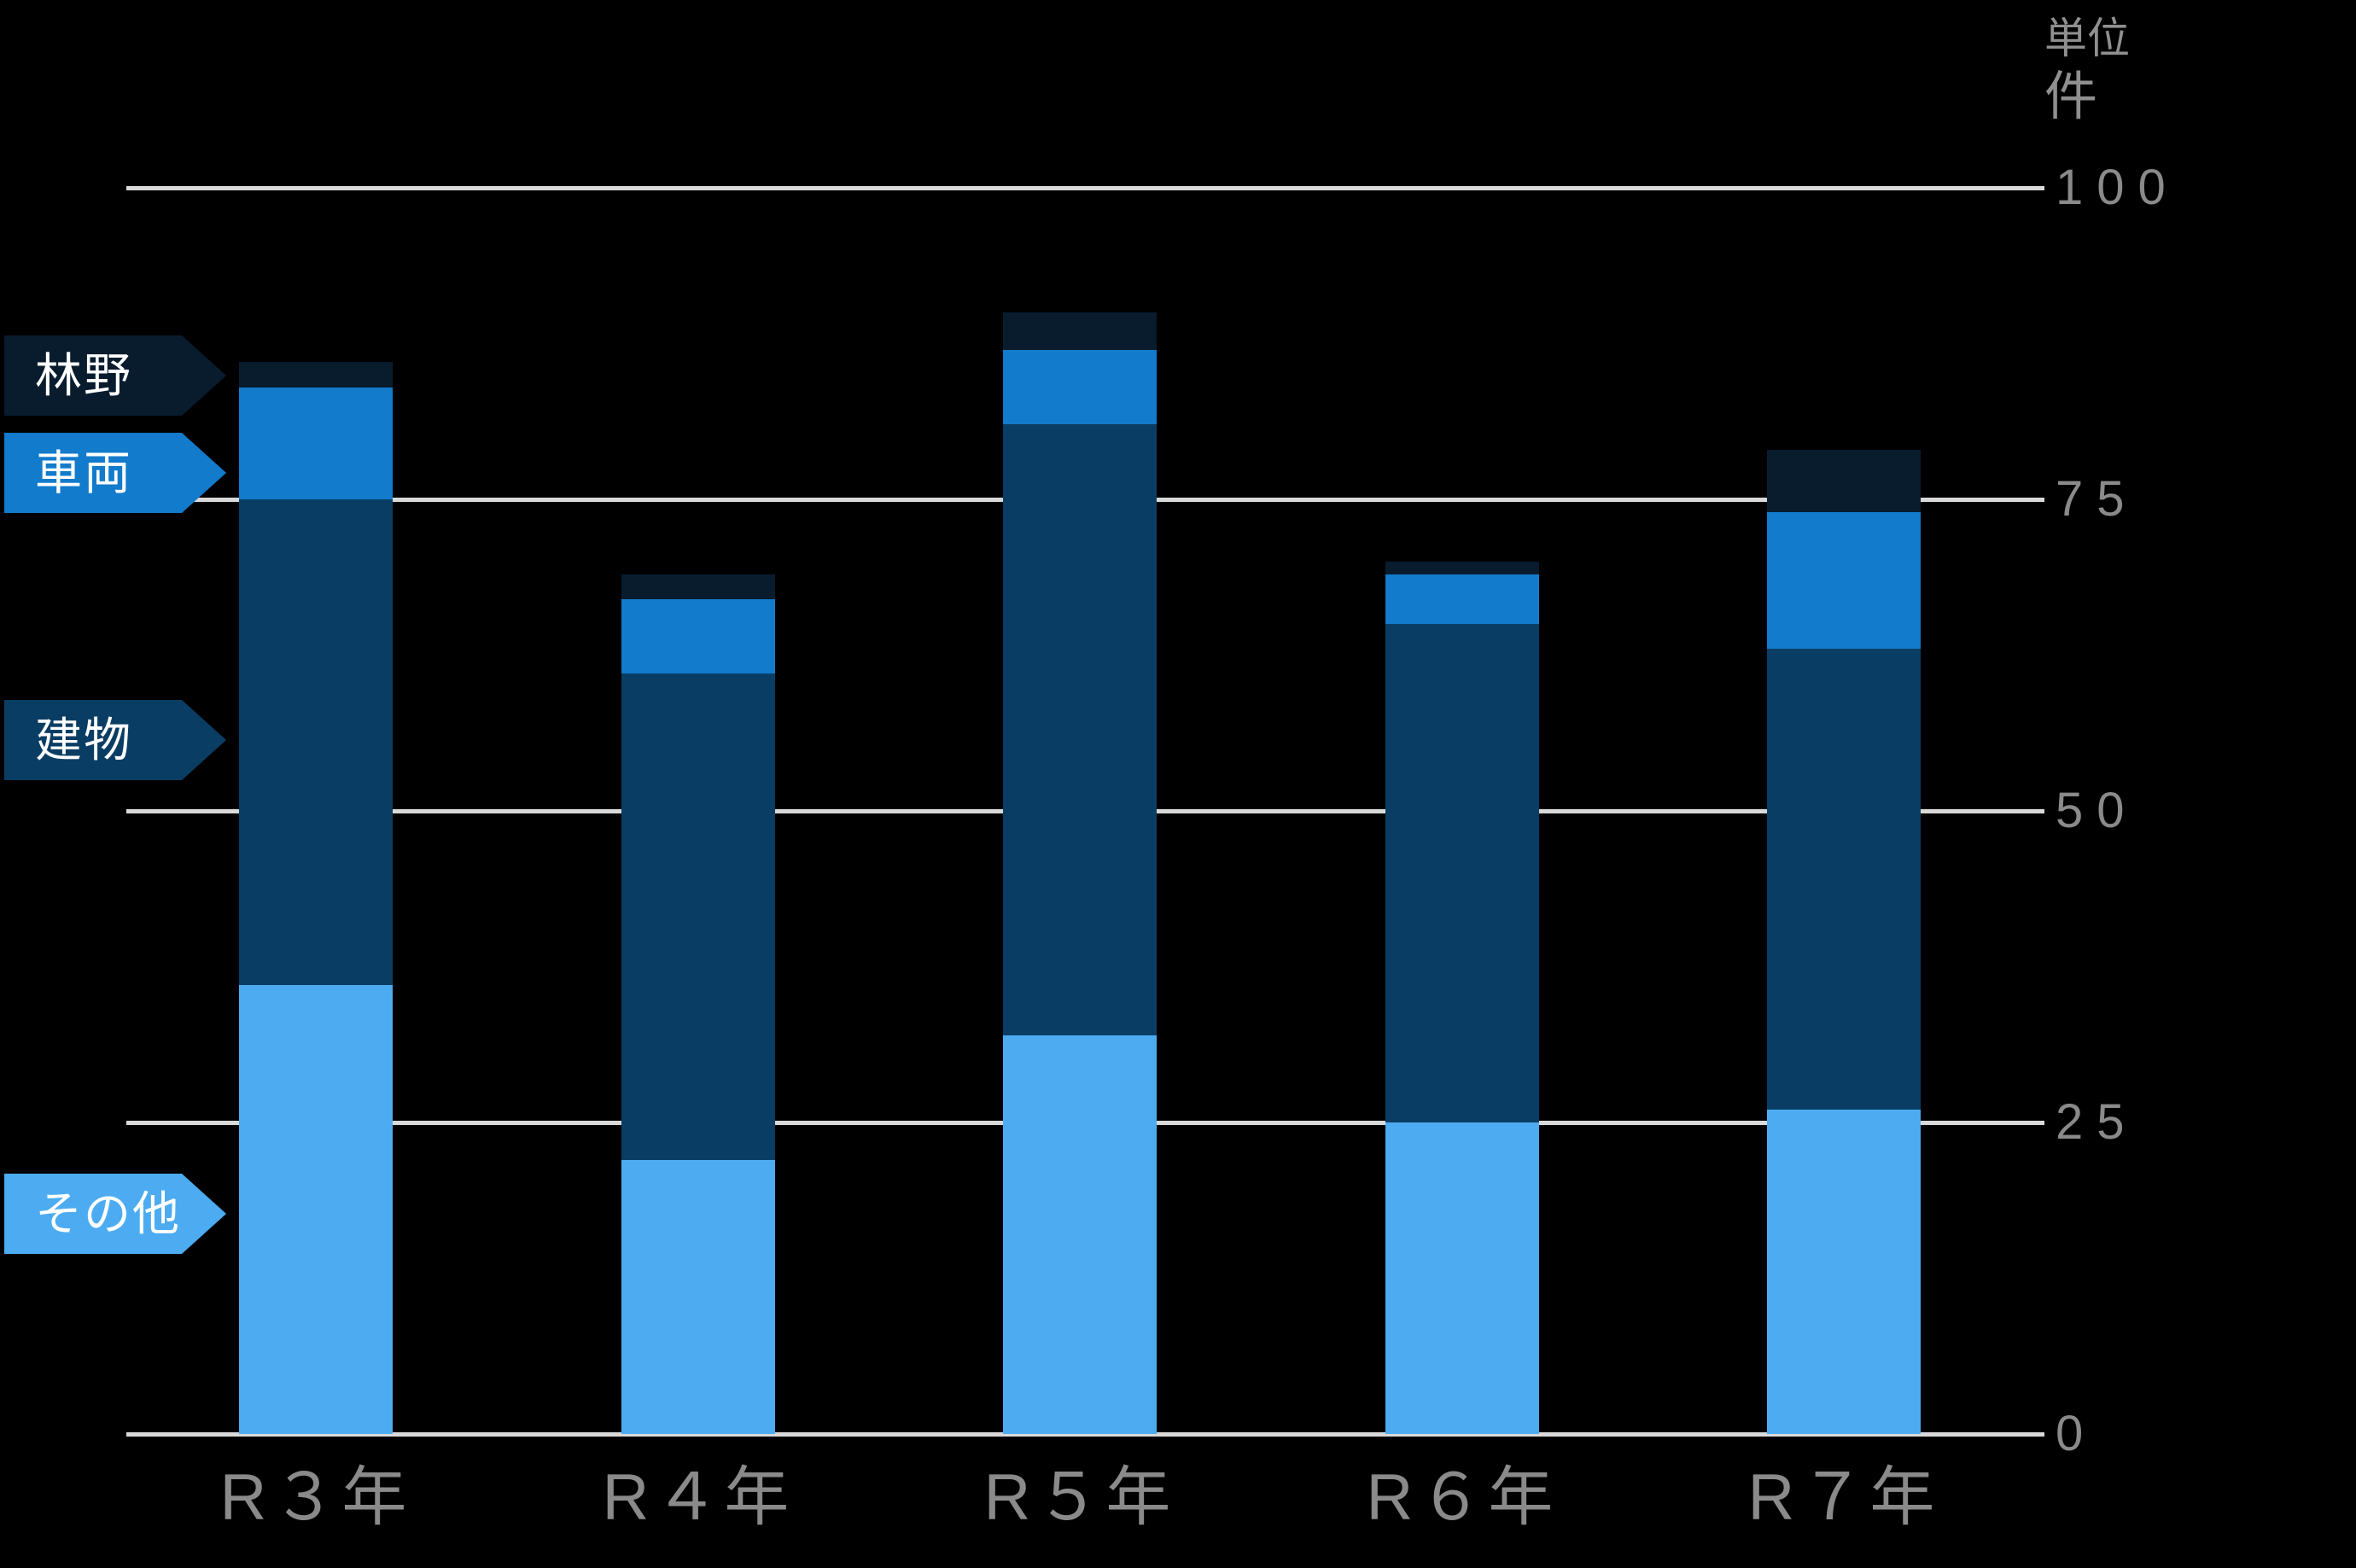 This screenshot has width=2356, height=1568. What do you see at coordinates (84, 473) in the screenshot?
I see `legend-label-vehicle: 車両` at bounding box center [84, 473].